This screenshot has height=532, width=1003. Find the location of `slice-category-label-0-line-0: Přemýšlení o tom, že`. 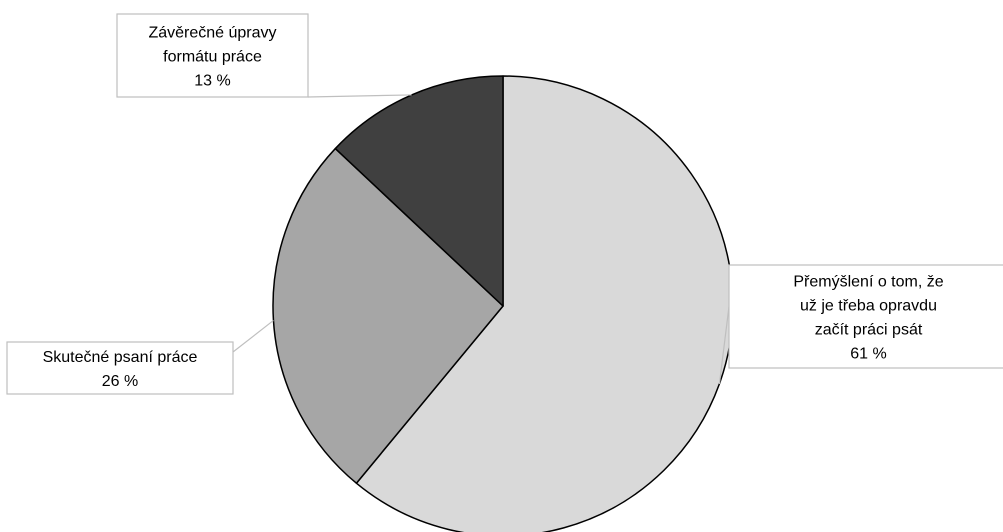

slice-category-label-0-line-0: Přemýšlení o tom, že is located at coordinates (868, 282).